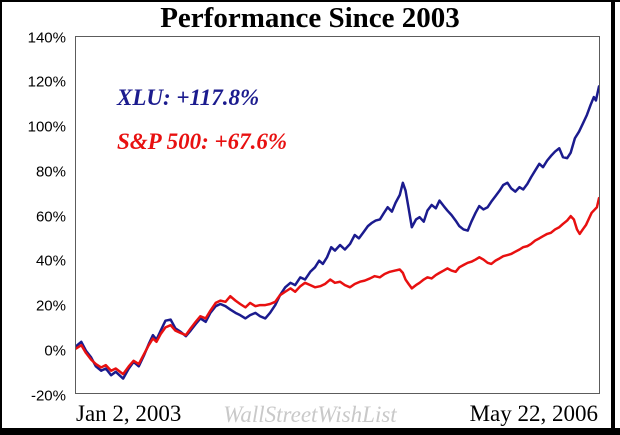 The height and width of the screenshot is (435, 620). What do you see at coordinates (310, 18) in the screenshot?
I see `chart-title: Performance Since 2003` at bounding box center [310, 18].